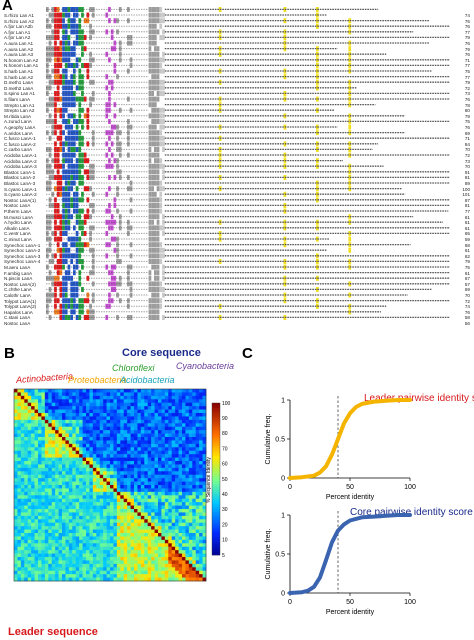 The height and width of the screenshot is (640, 474). I want to click on alignment-row-length: 69, so click(467, 133).